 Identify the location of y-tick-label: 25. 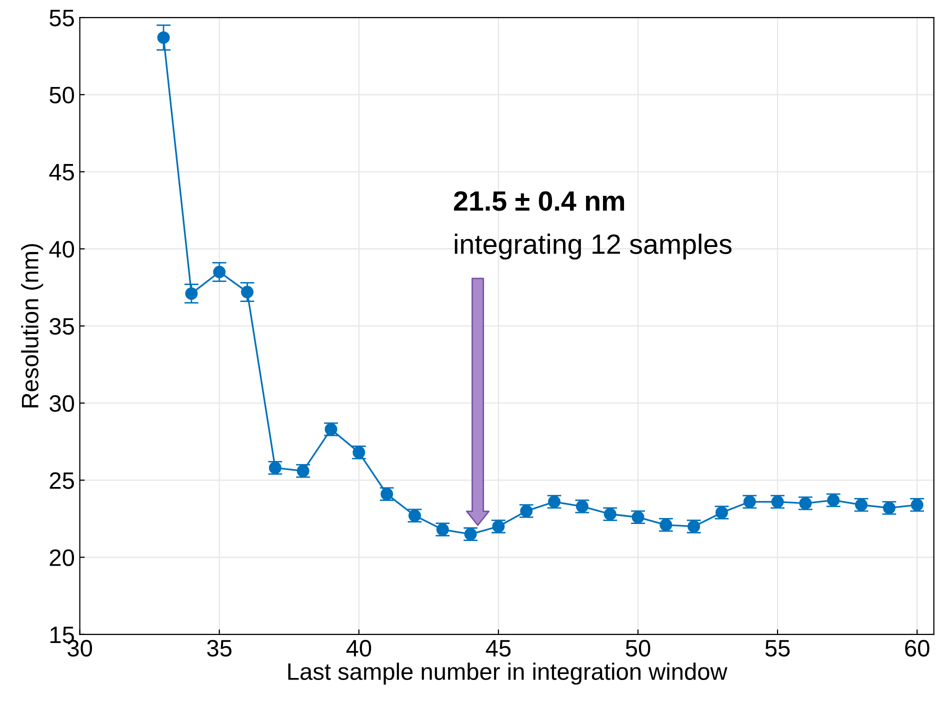
(62, 480).